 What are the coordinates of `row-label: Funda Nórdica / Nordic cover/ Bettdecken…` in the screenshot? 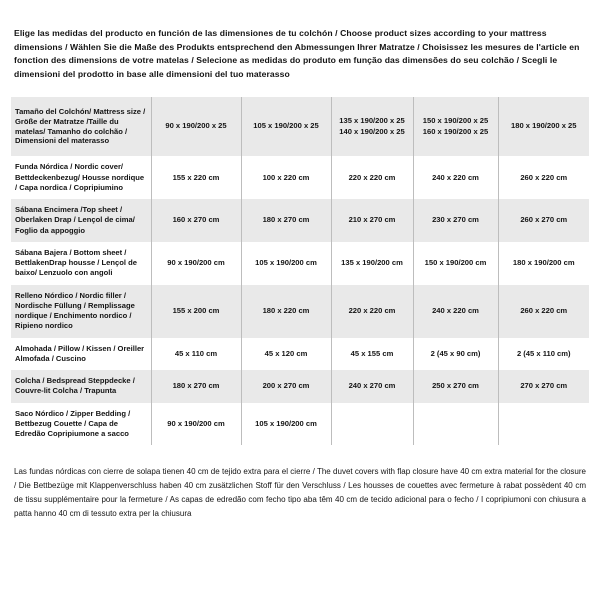 It's located at (81, 178).